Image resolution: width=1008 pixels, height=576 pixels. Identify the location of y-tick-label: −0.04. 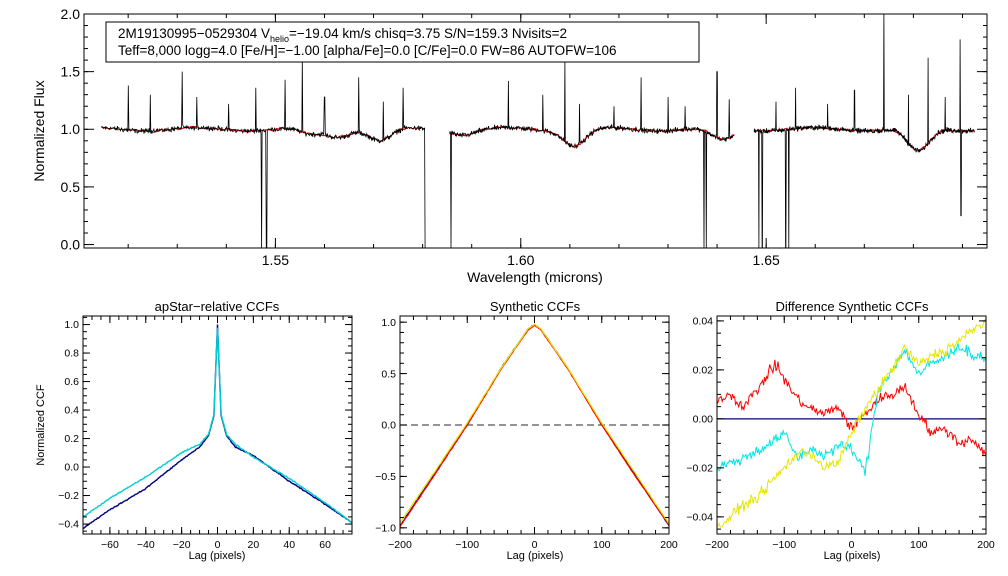
(699, 518).